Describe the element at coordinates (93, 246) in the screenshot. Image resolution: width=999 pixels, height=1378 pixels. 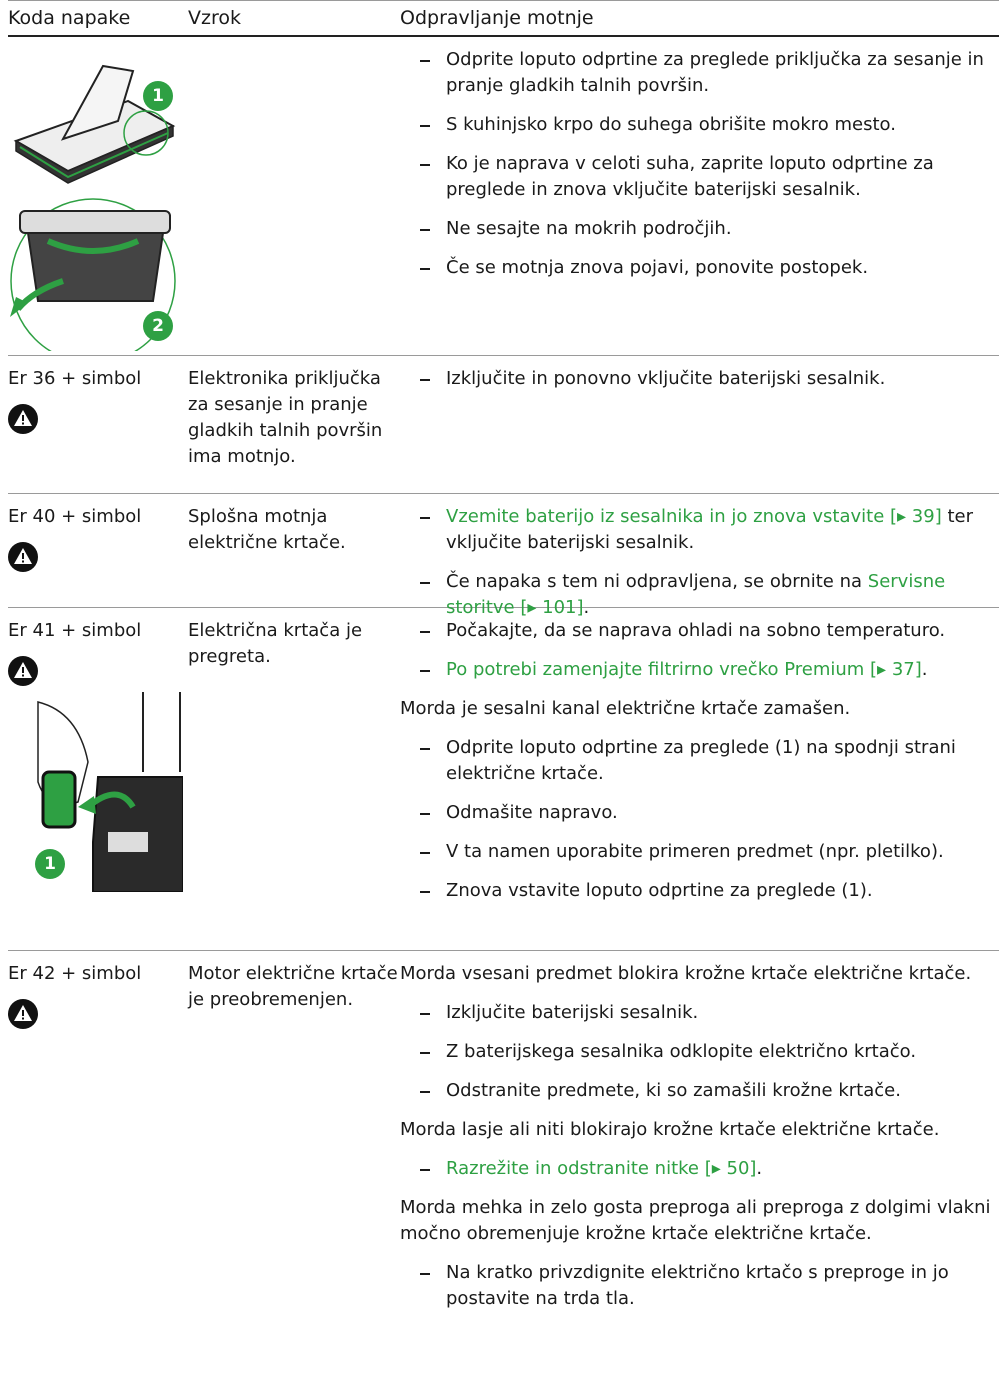
I see `detail-green` at that location.